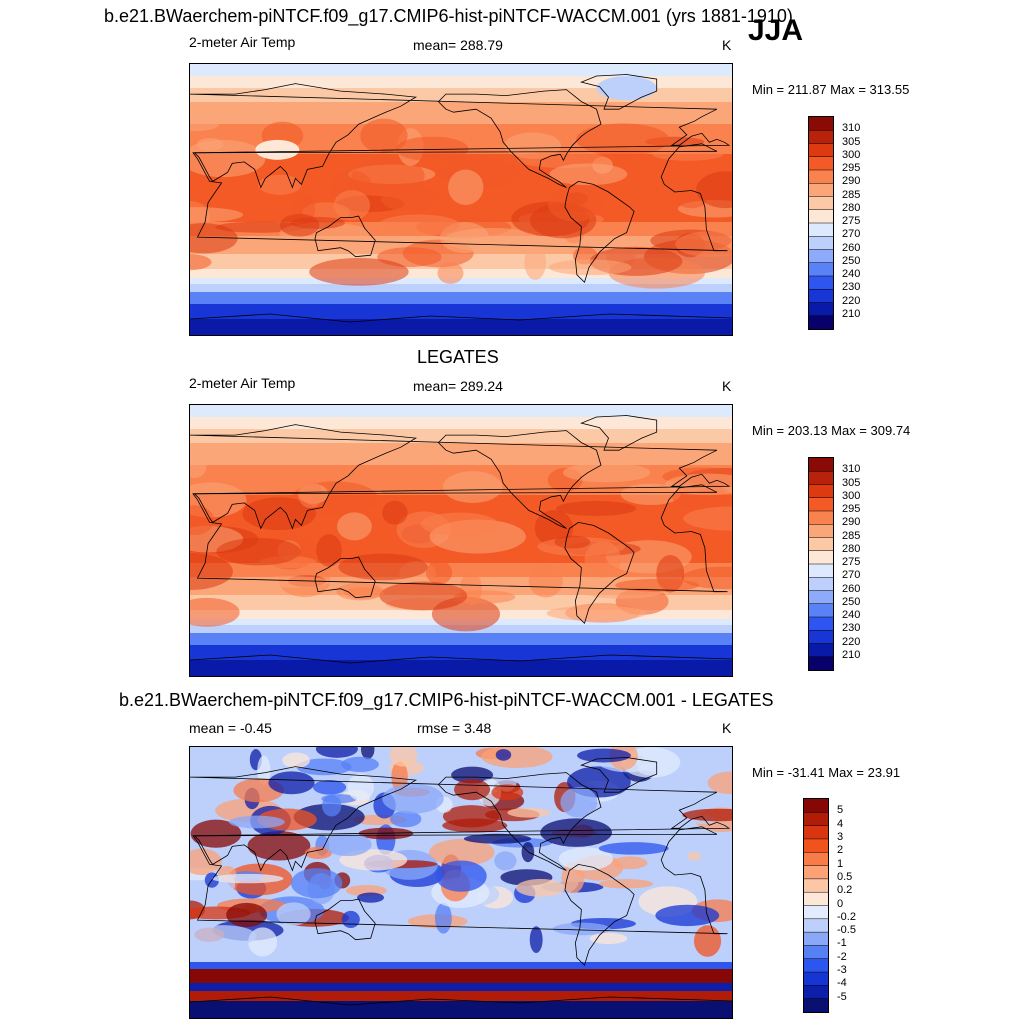  Describe the element at coordinates (277, 149) in the screenshot. I see `tibetan-plateau-cold-spot` at that location.